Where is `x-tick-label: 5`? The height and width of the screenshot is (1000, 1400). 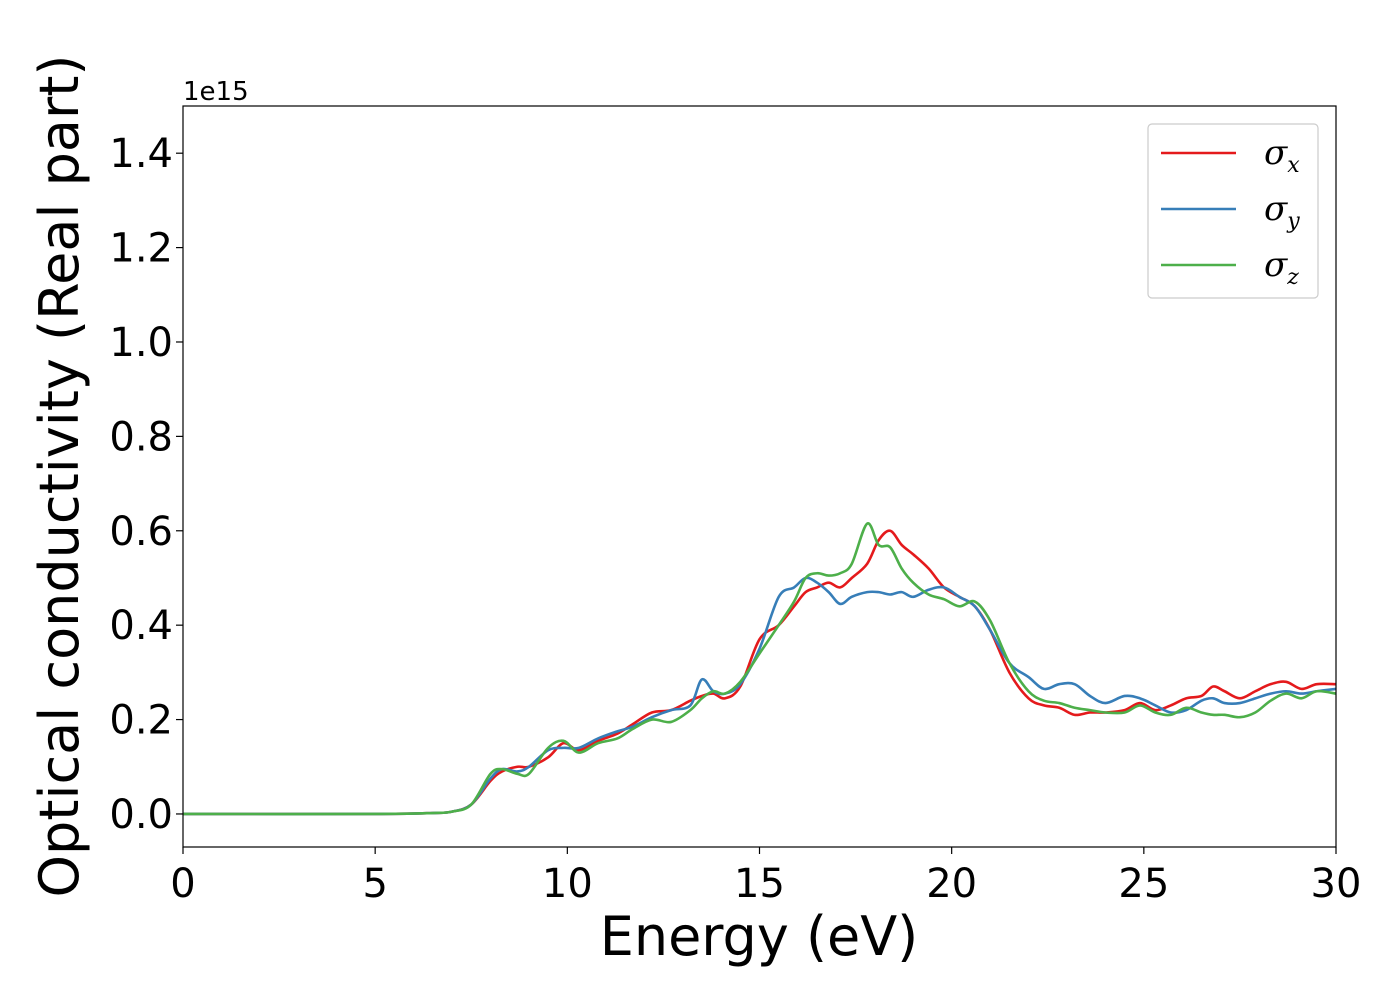
x-tick-label: 5 is located at coordinates (374, 884).